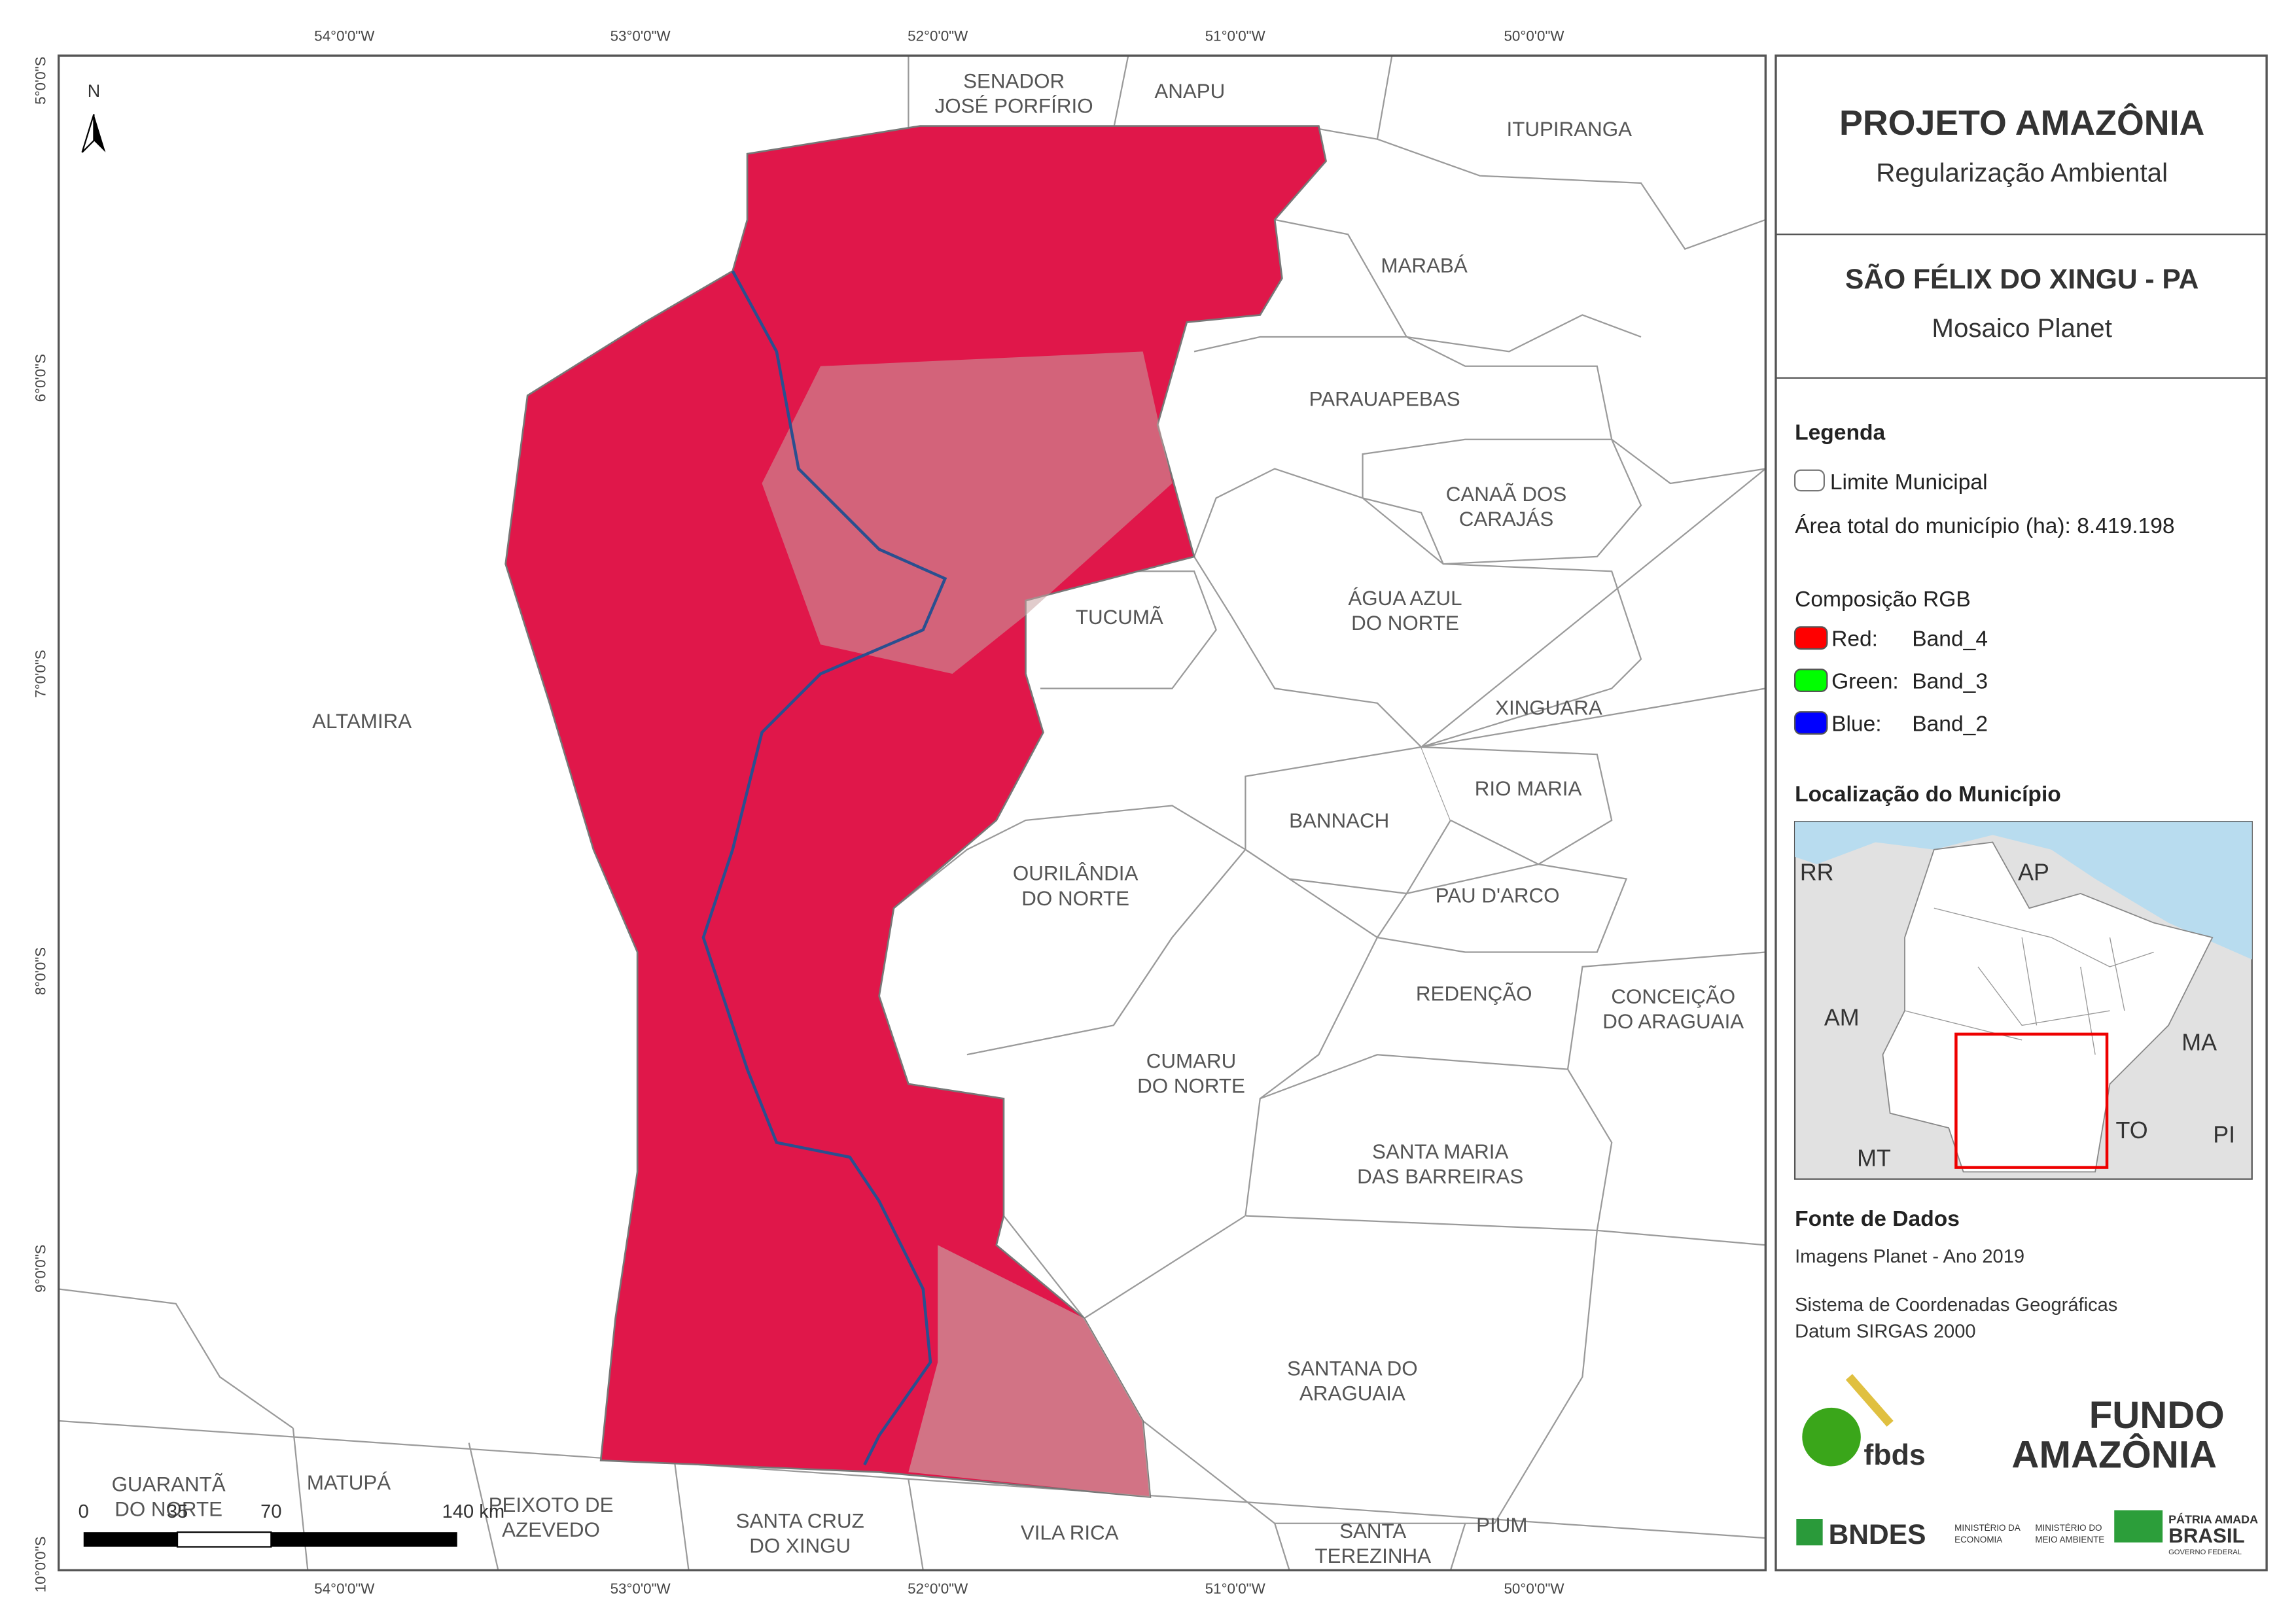 This screenshot has width=2296, height=1623. I want to click on place-label: DAS BARREIRAS, so click(1440, 1176).